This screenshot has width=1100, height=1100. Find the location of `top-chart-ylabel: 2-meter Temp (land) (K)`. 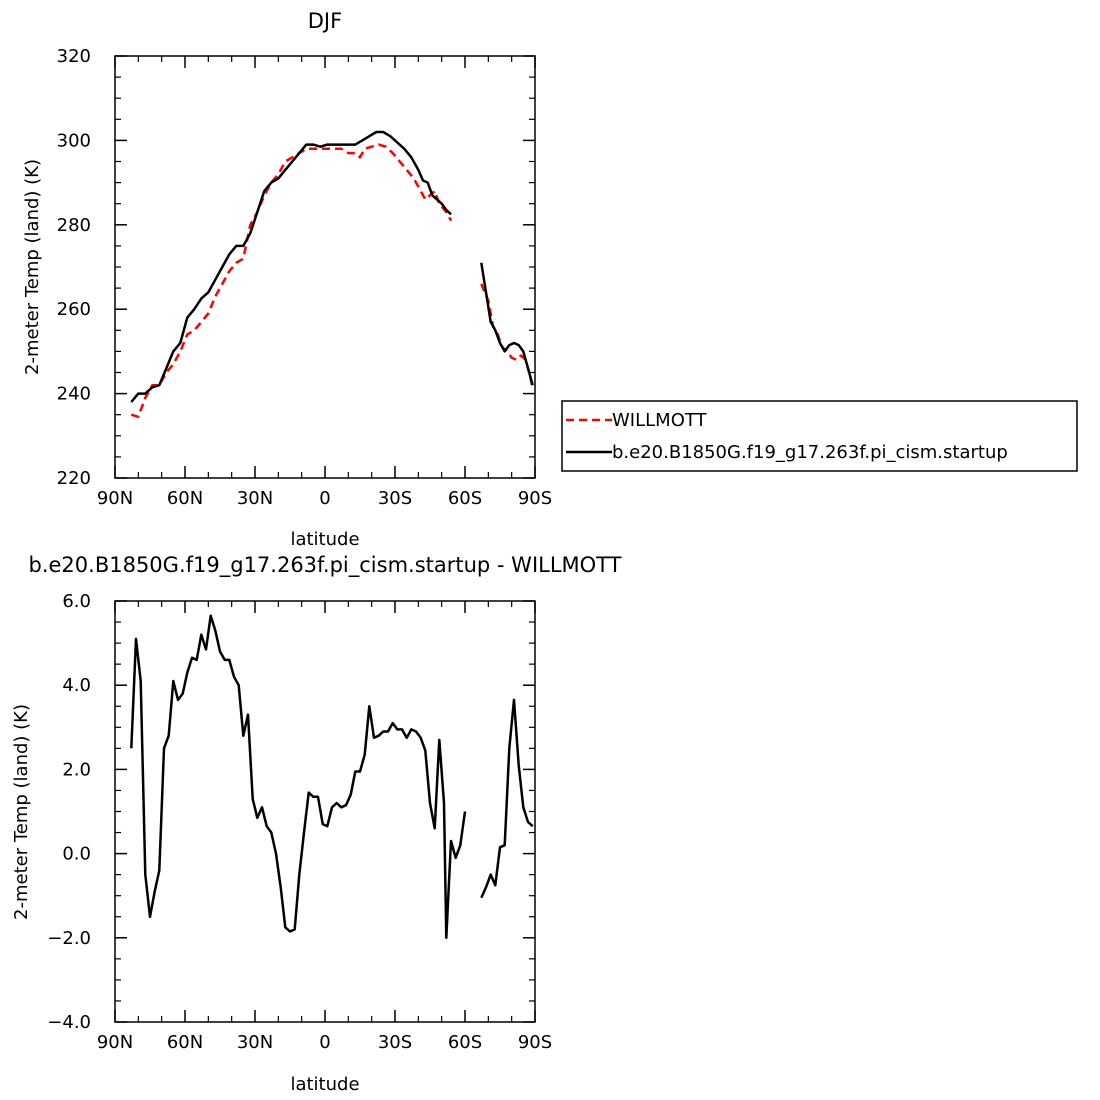

top-chart-ylabel: 2-meter Temp (land) (K) is located at coordinates (32, 267).